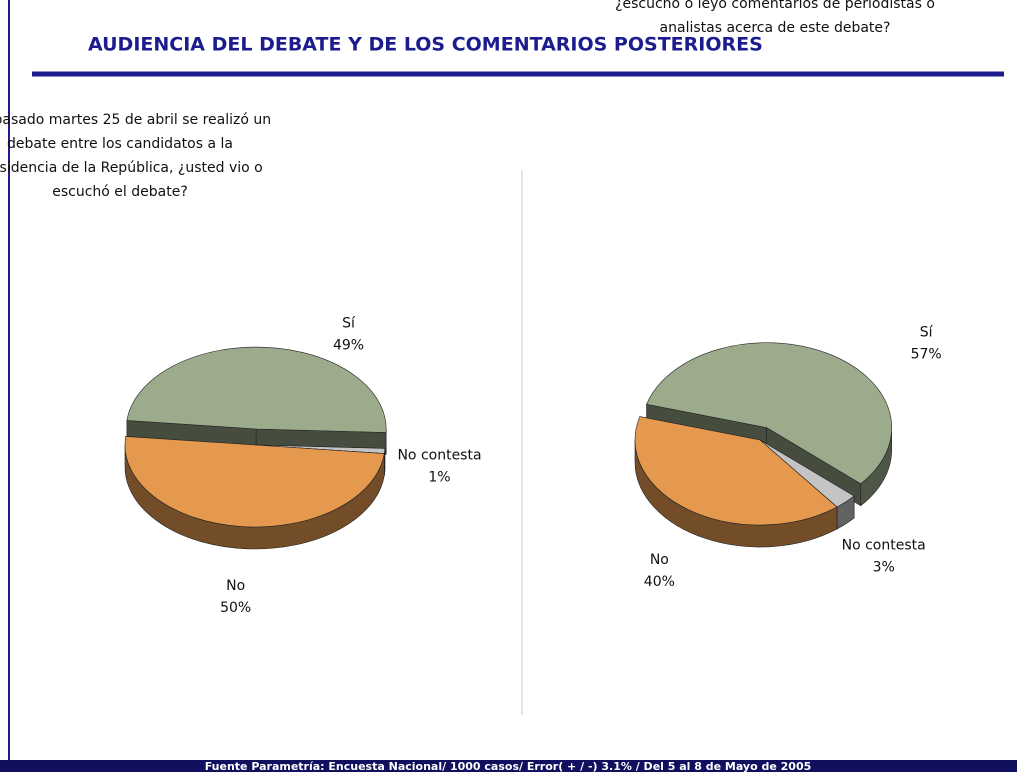 The image size is (1017, 772). What do you see at coordinates (439, 477) in the screenshot?
I see `slice-value-label: 1%` at bounding box center [439, 477].